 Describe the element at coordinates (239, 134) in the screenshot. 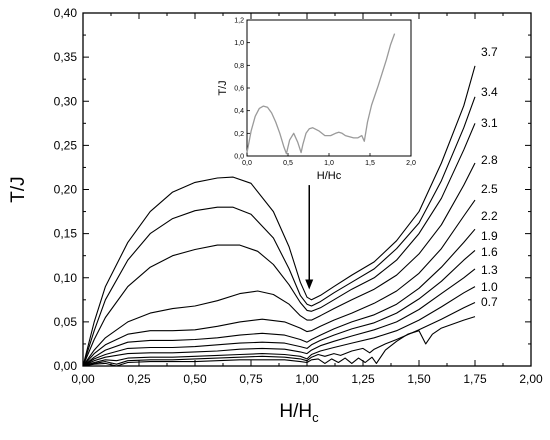

I see `inset-y-tick-label: 0,2` at that location.